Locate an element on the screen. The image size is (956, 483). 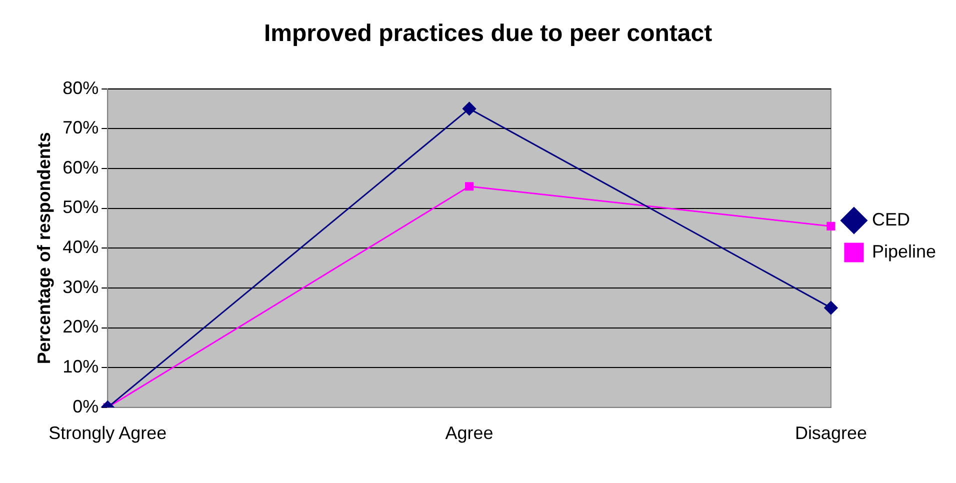
legend-label: CED is located at coordinates (891, 219).